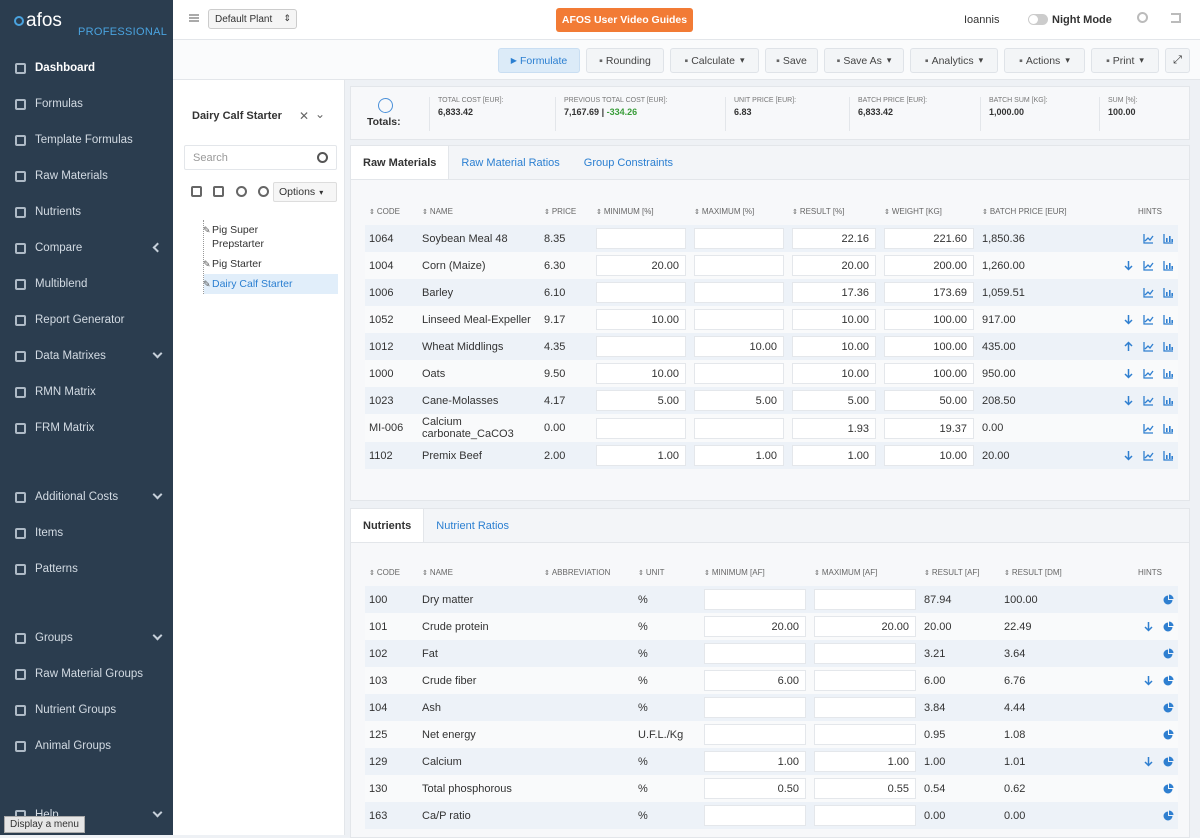 Image resolution: width=1200 pixels, height=838 pixels. Describe the element at coordinates (1044, 60) in the screenshot. I see `toolbar-button: Actions` at that location.